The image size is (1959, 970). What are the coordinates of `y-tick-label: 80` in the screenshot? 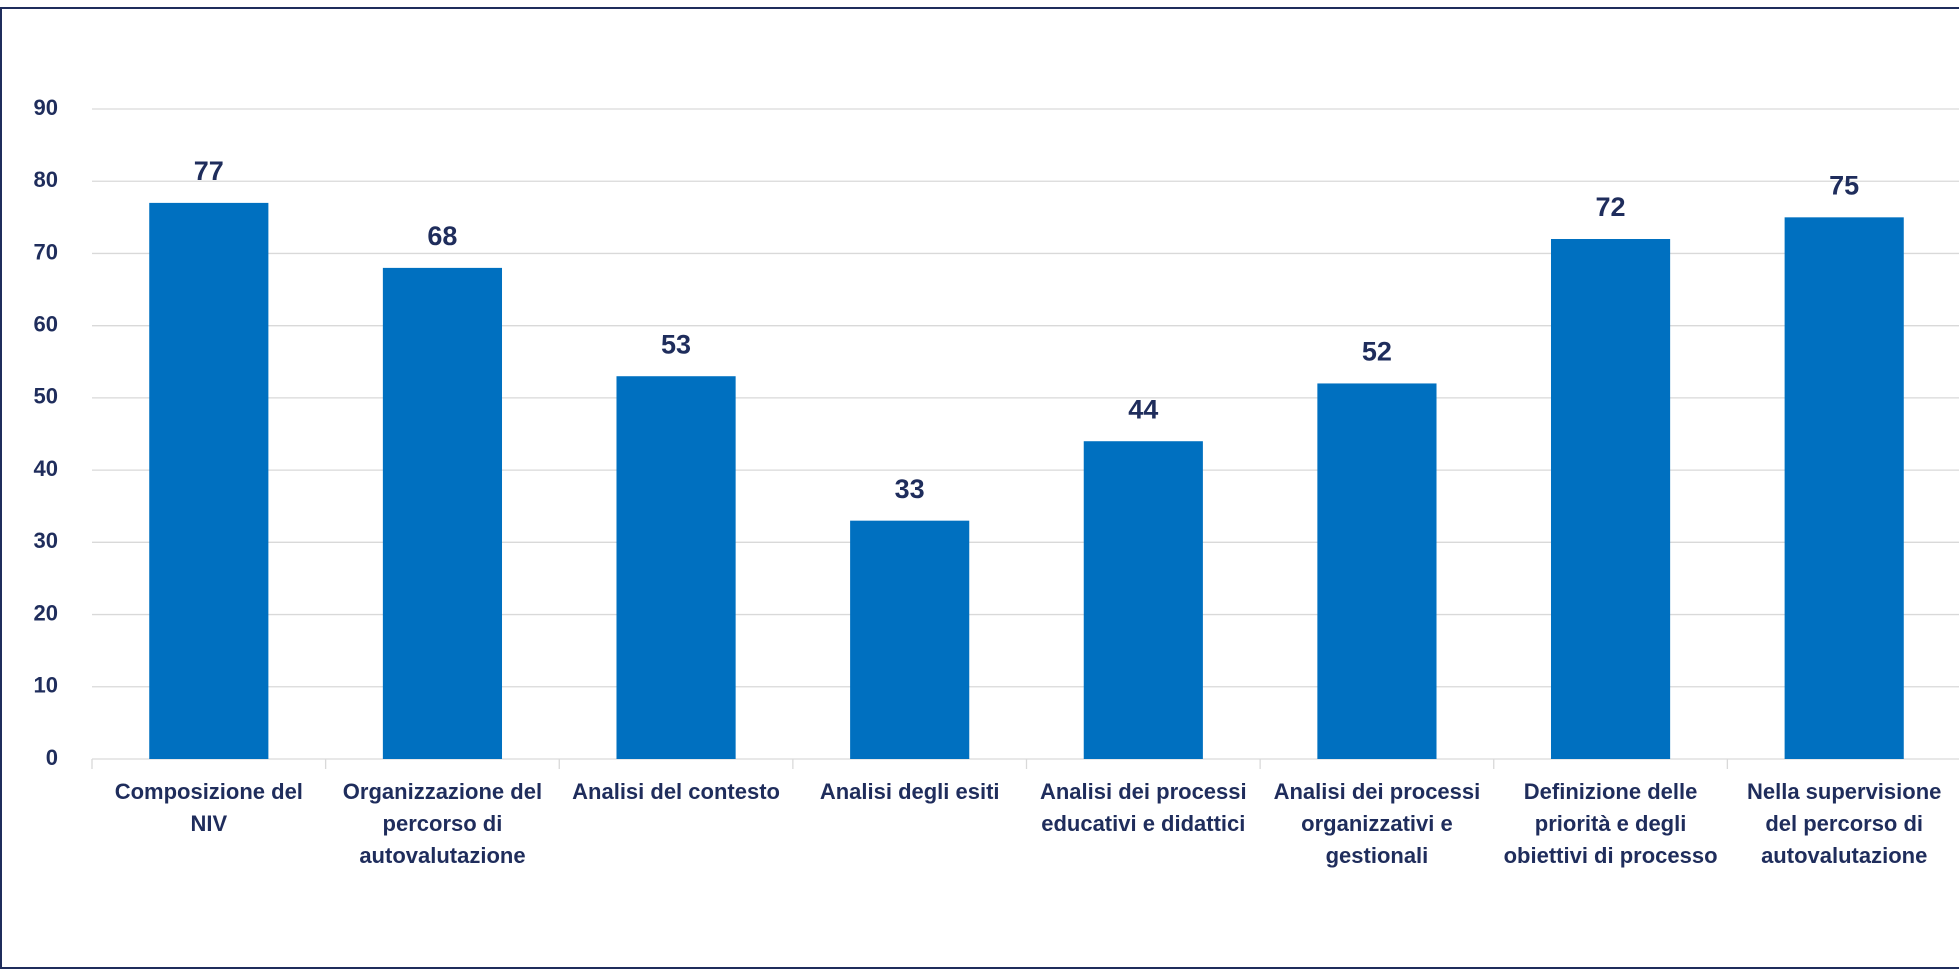 It's located at (46, 179).